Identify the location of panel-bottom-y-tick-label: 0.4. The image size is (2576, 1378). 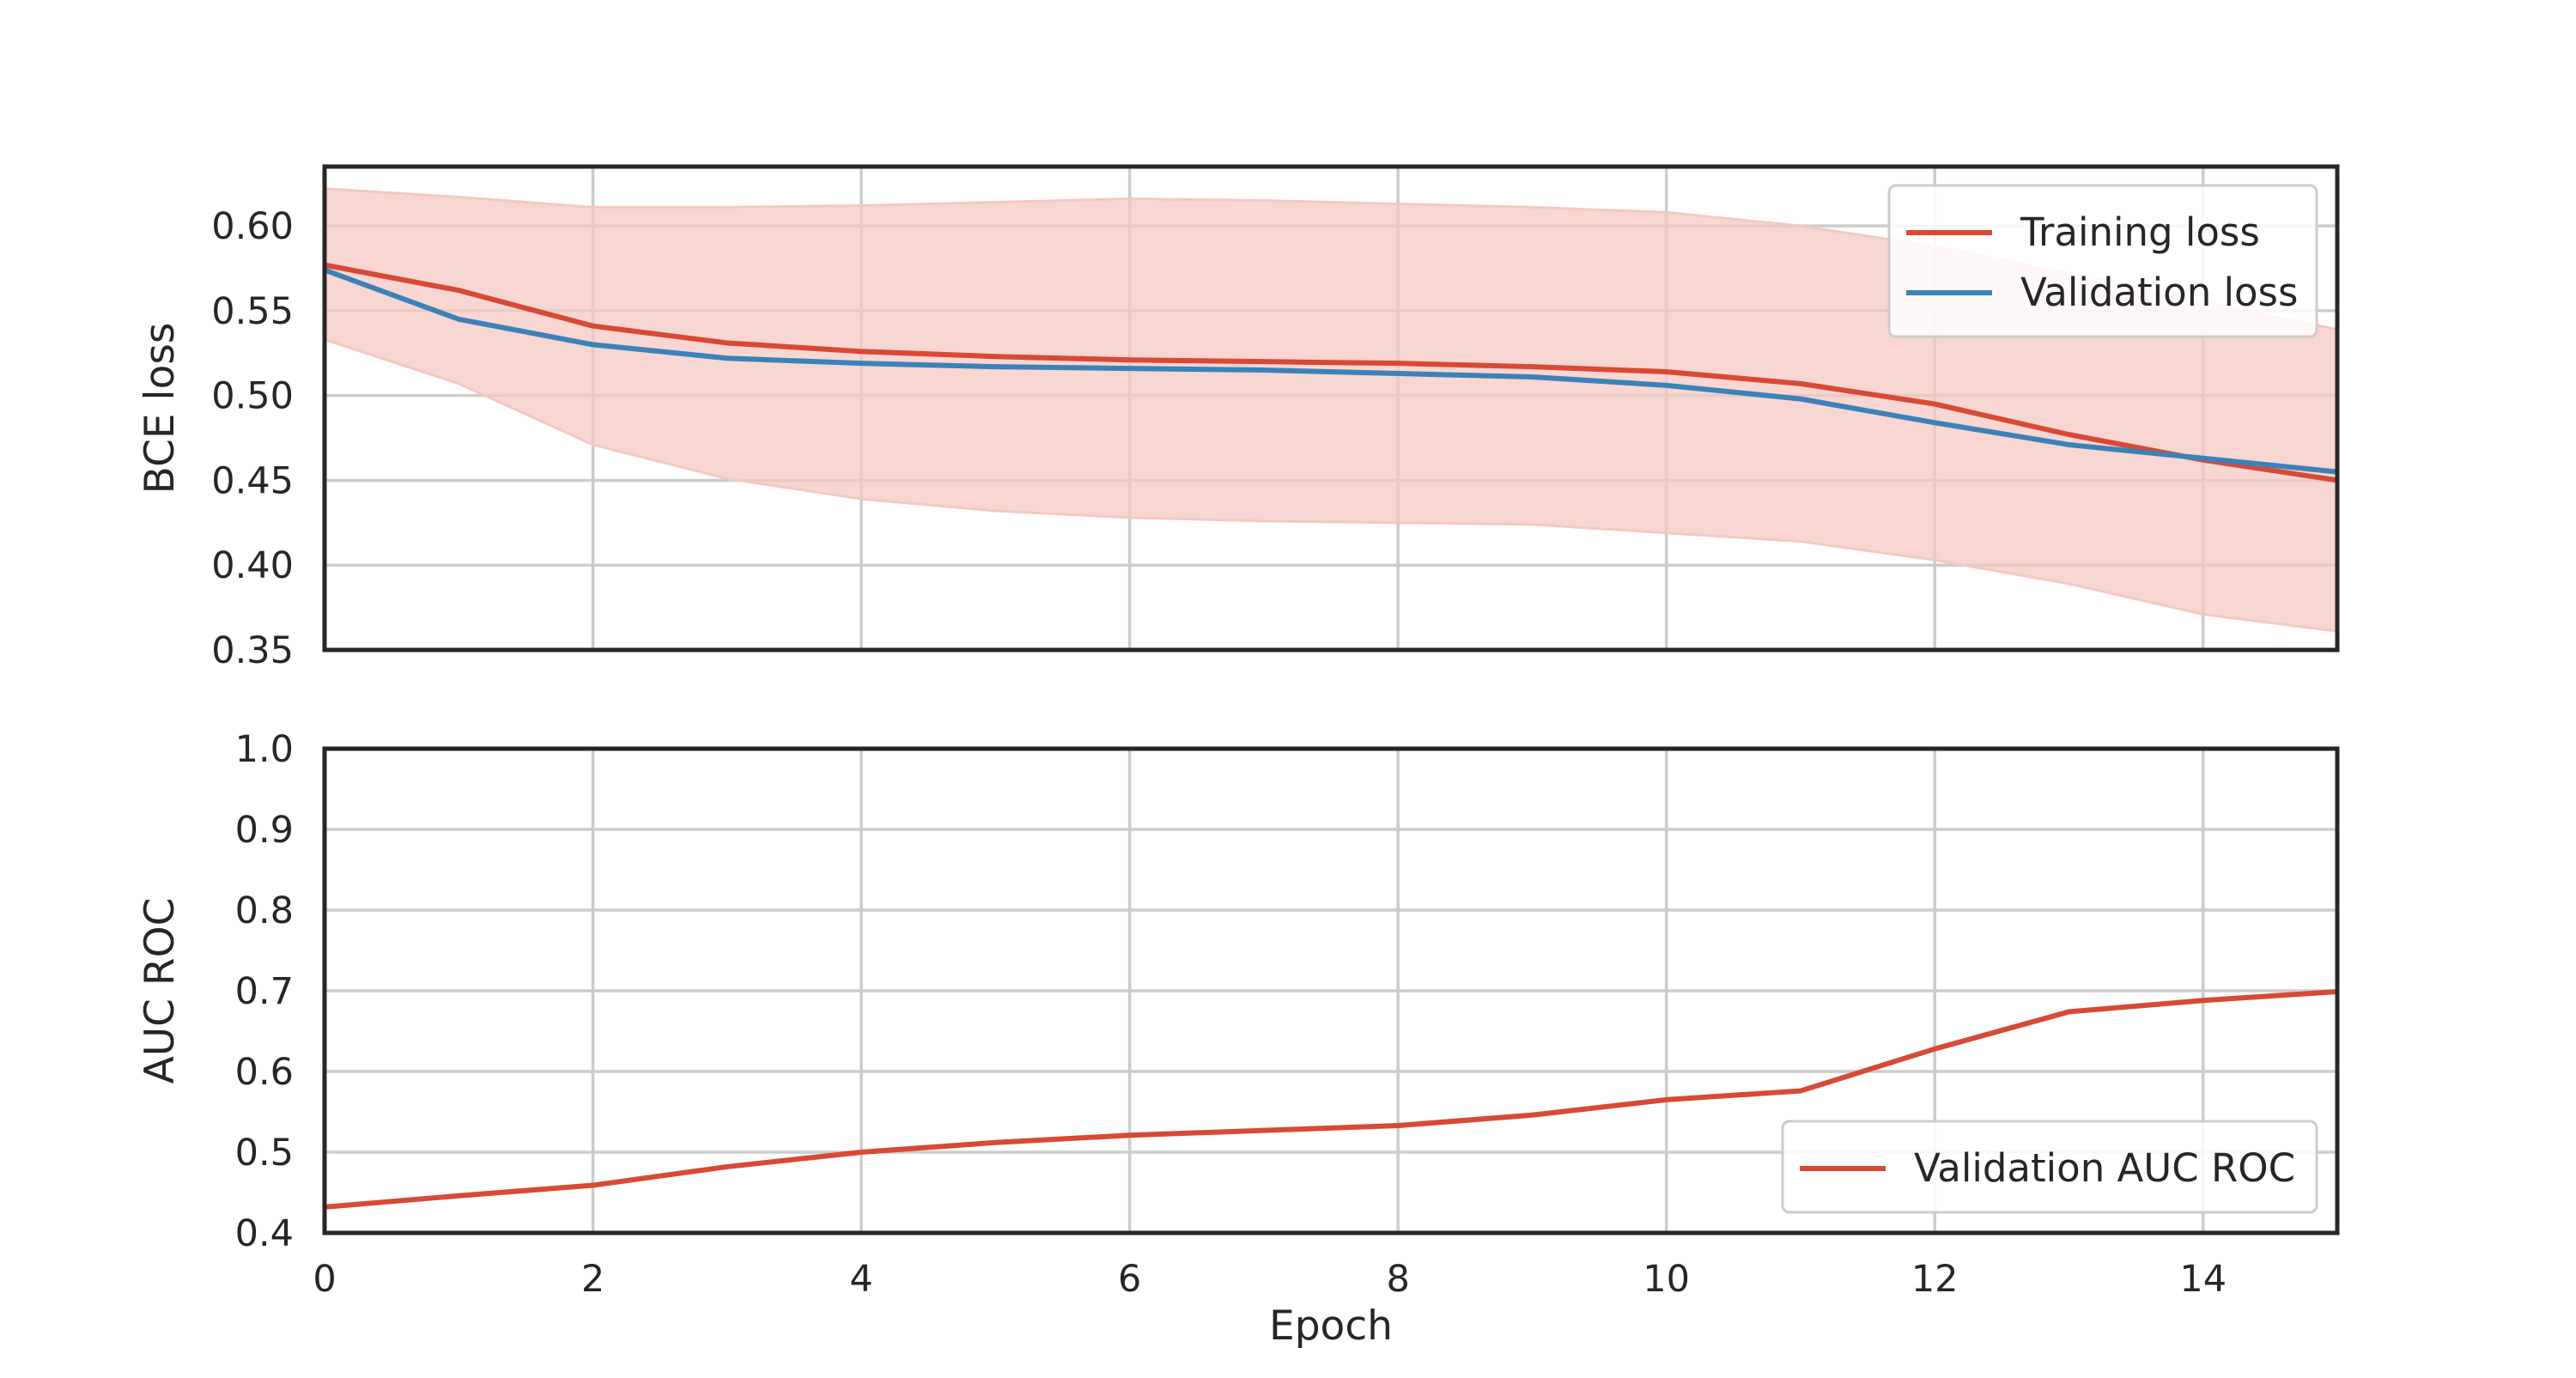
(264, 1233).